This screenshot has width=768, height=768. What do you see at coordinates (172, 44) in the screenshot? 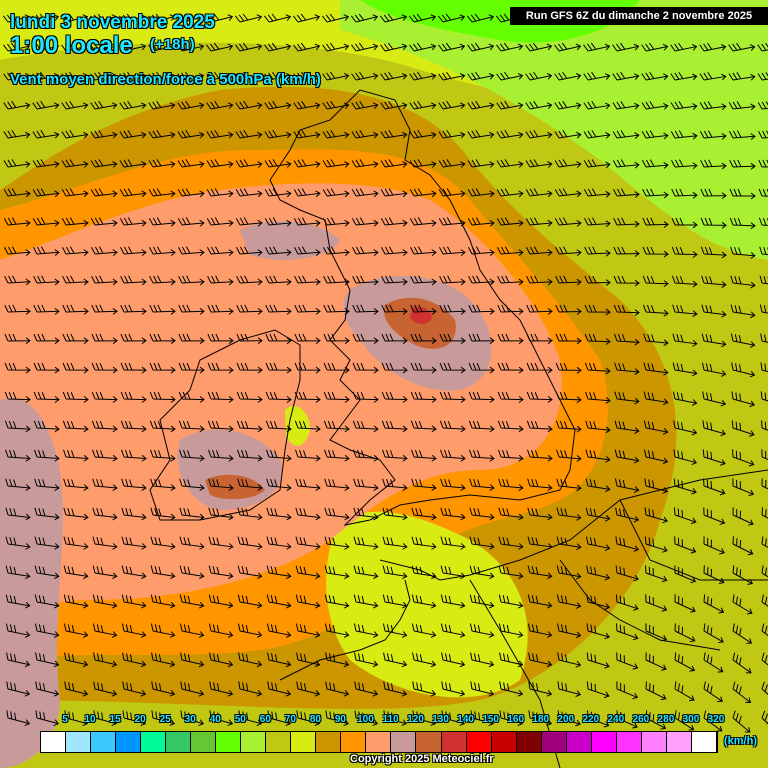
I see `forecast-lead: (+18h)` at bounding box center [172, 44].